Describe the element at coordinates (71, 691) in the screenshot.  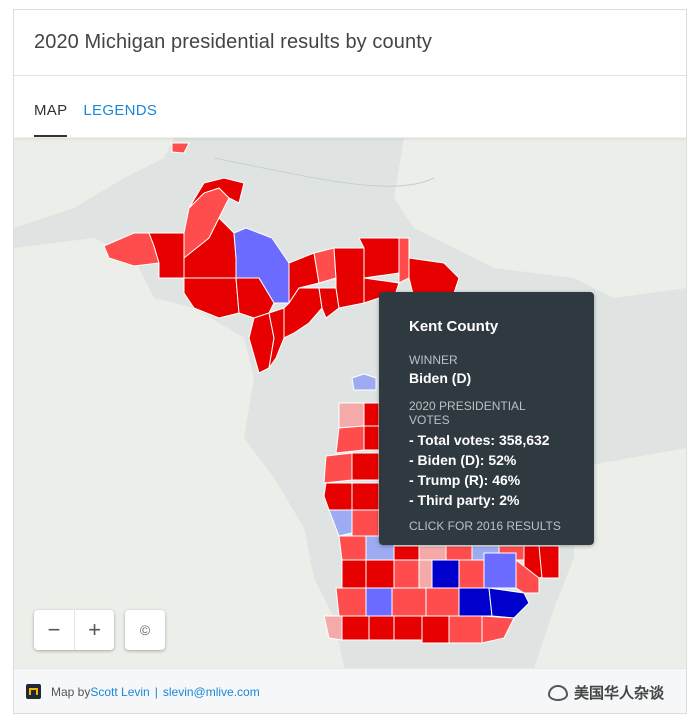
I see `footer-prefix: Map by` at that location.